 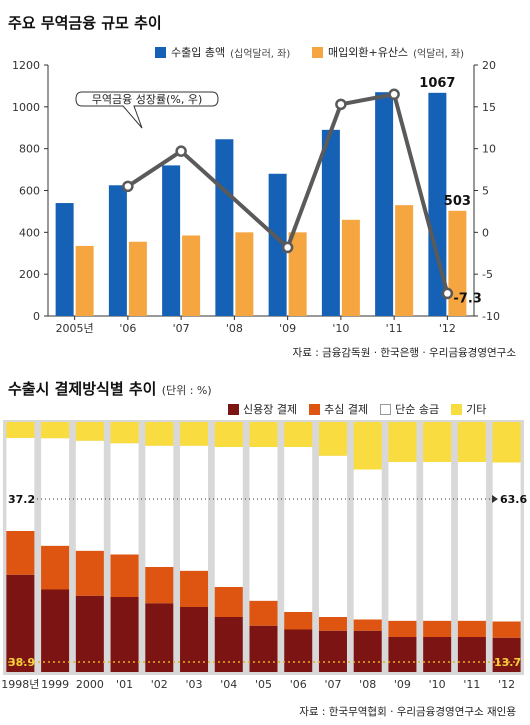 I want to click on label-discount-2012: 503, so click(x=457, y=201).